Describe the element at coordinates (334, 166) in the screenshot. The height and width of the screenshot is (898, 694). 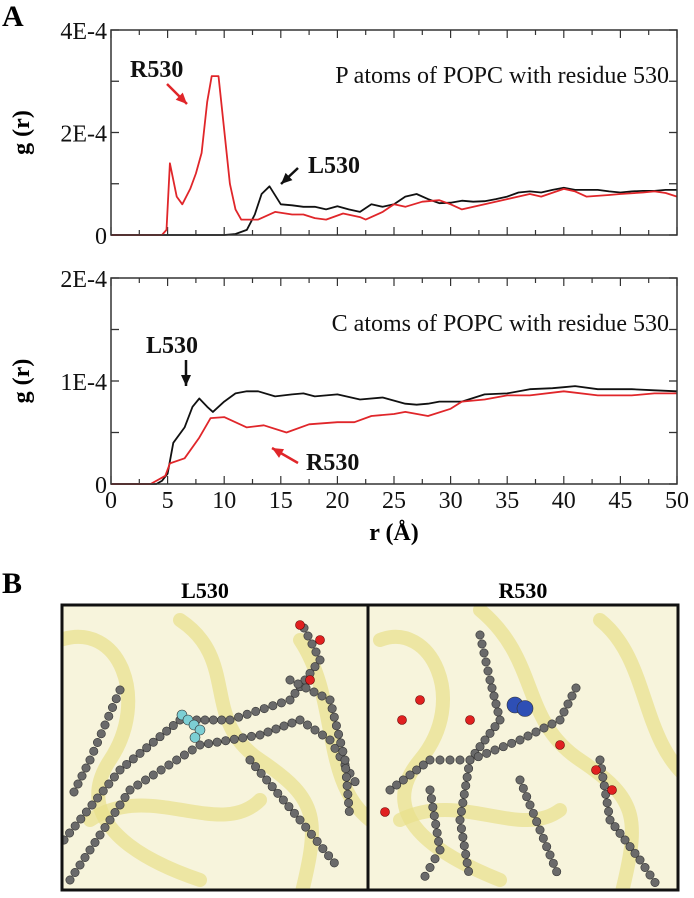
I see `annotation-l530: L530` at that location.